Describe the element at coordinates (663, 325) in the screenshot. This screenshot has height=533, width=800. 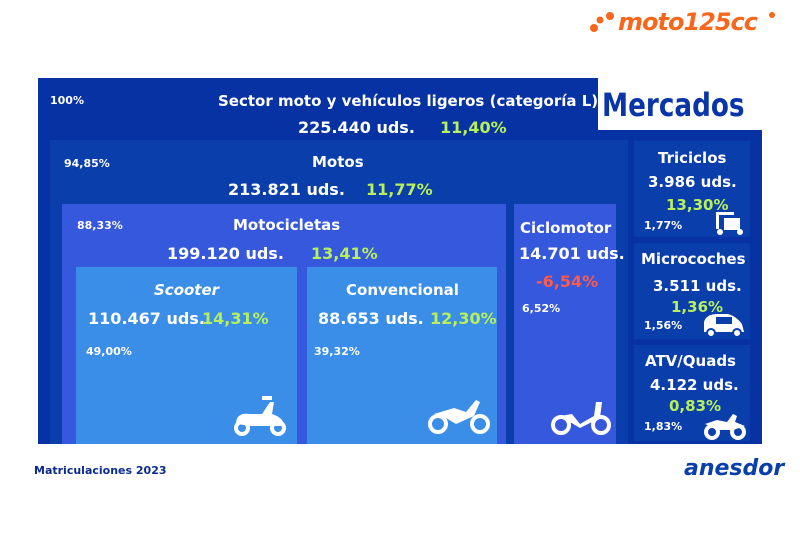
I see `microcoches-pct: 1,56%` at that location.